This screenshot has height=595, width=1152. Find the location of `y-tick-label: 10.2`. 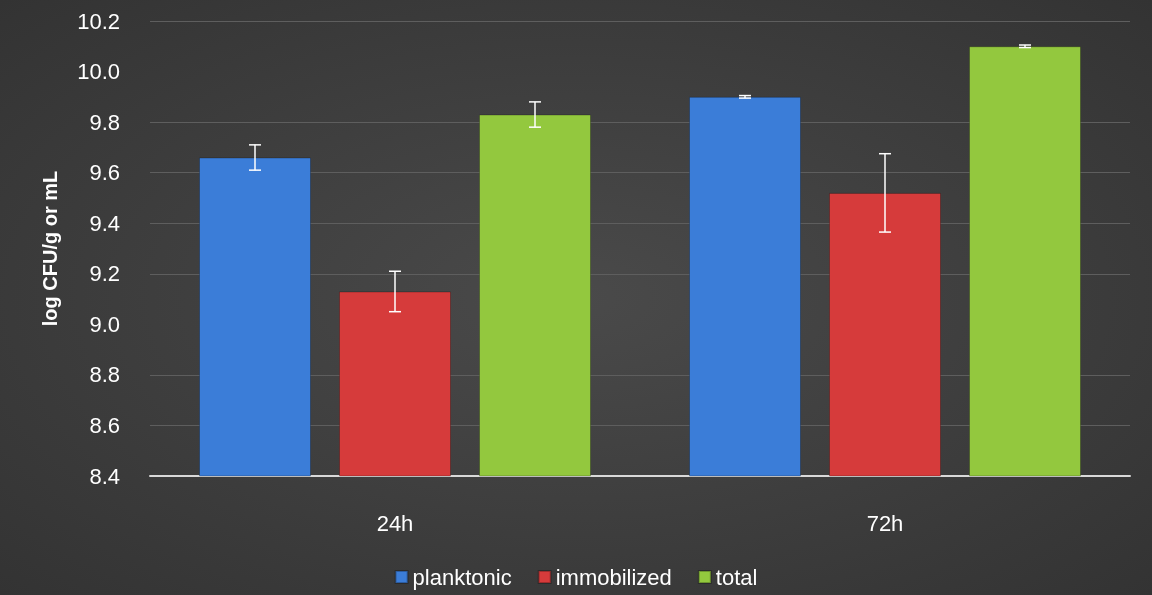

y-tick-label: 10.2 is located at coordinates (98, 21).